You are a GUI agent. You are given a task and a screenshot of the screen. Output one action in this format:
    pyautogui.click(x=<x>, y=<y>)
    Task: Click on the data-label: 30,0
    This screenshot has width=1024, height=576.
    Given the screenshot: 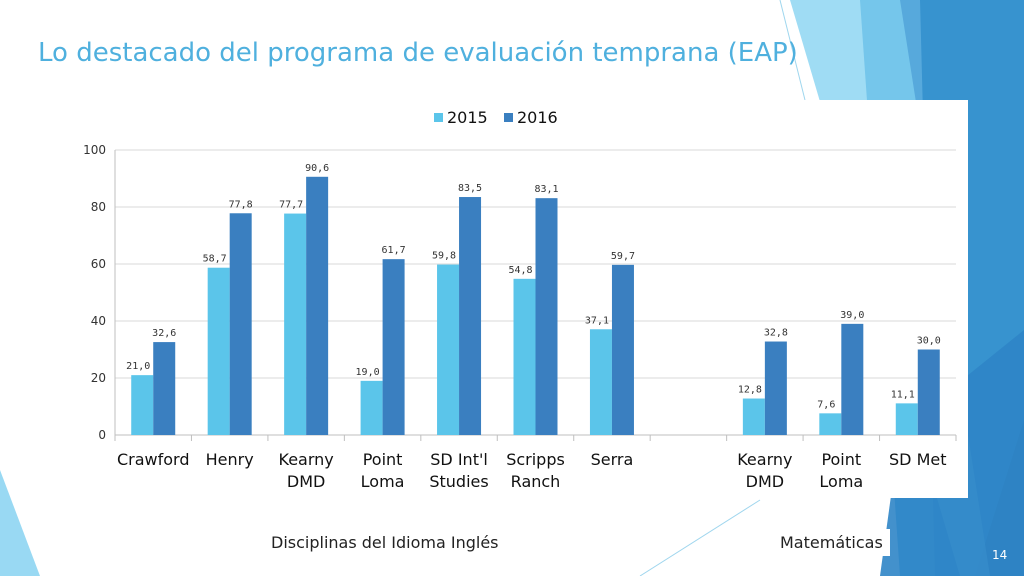 What is the action you would take?
    pyautogui.click(x=929, y=341)
    